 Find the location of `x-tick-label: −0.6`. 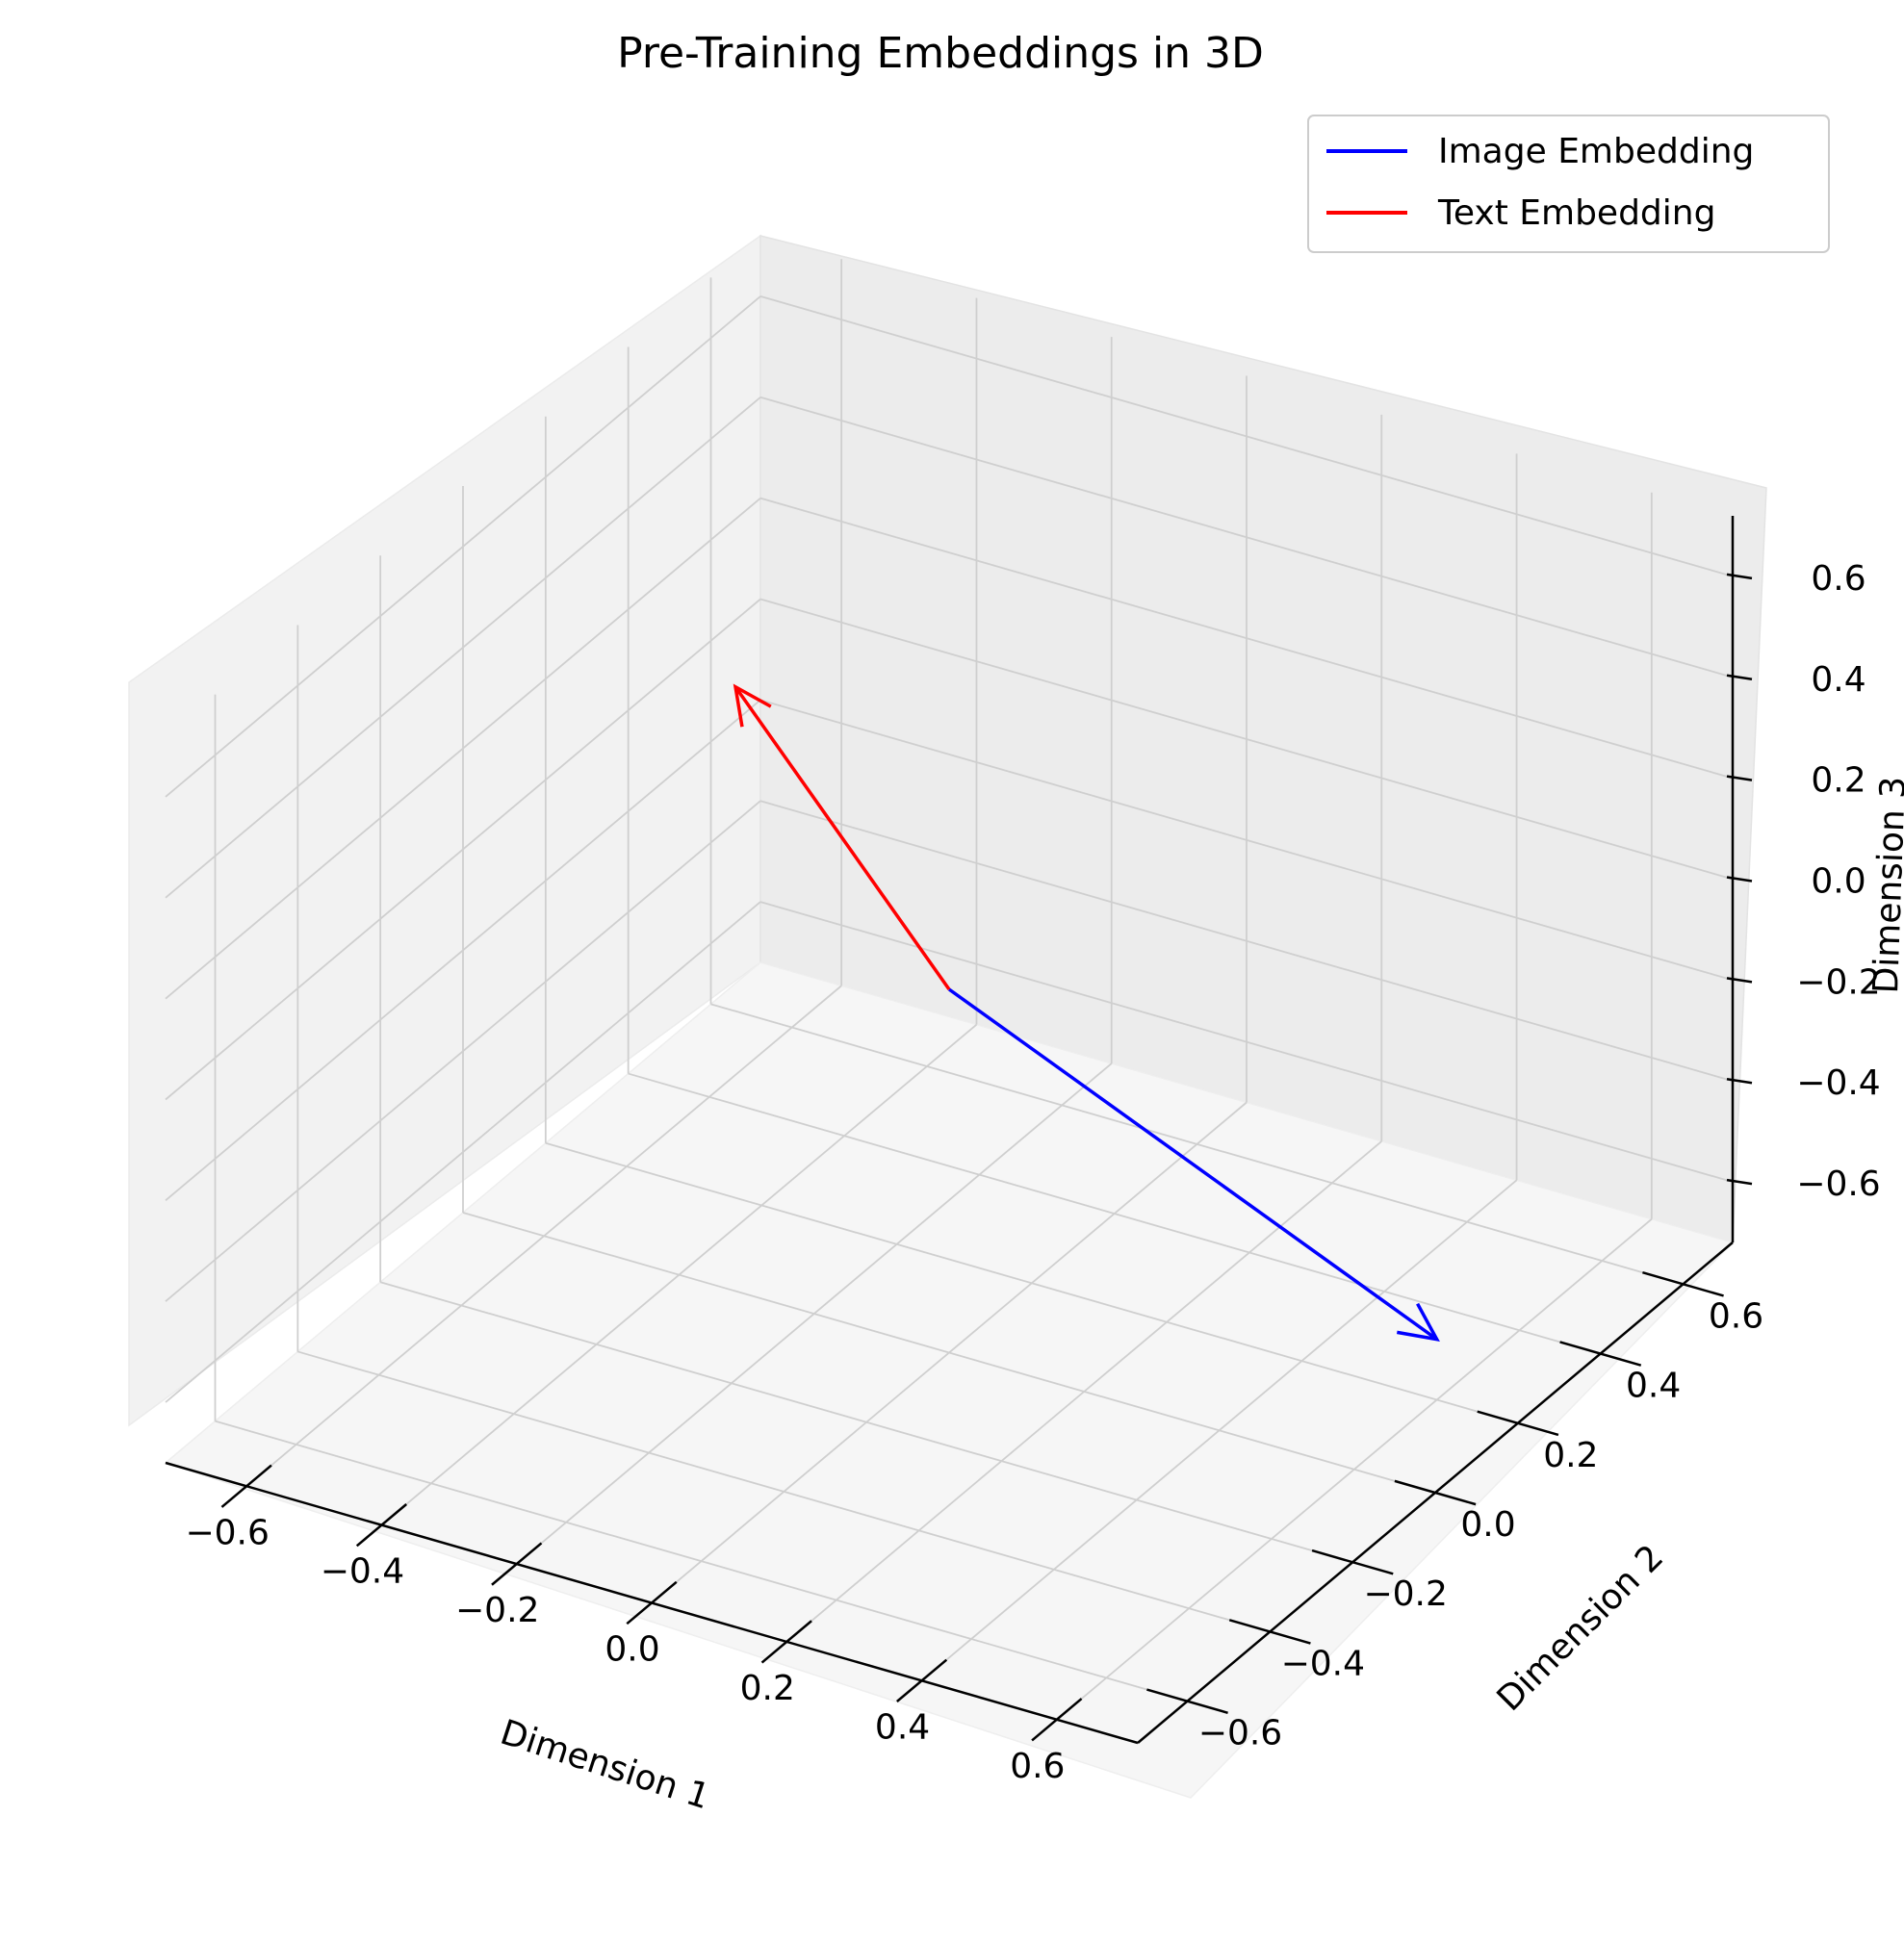

x-tick-label: −0.6 is located at coordinates (227, 1532).